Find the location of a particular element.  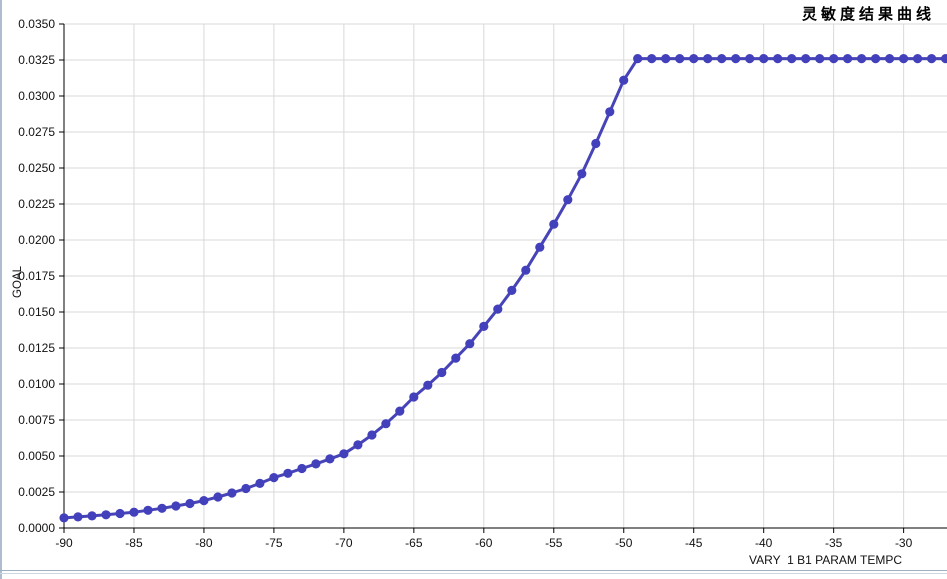

y-axis-label: GOAL is located at coordinates (18, 282).